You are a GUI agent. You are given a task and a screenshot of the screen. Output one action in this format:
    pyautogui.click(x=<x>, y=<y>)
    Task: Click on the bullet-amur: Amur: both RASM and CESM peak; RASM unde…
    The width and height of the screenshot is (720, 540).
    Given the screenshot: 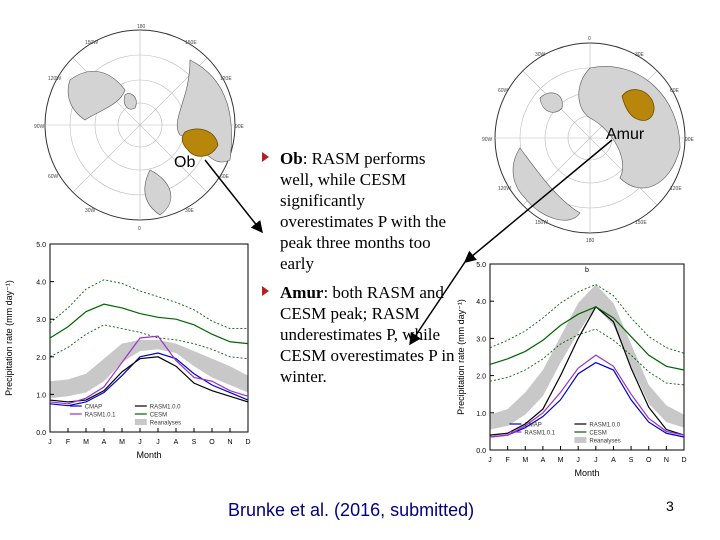 What is the action you would take?
    pyautogui.click(x=362, y=334)
    